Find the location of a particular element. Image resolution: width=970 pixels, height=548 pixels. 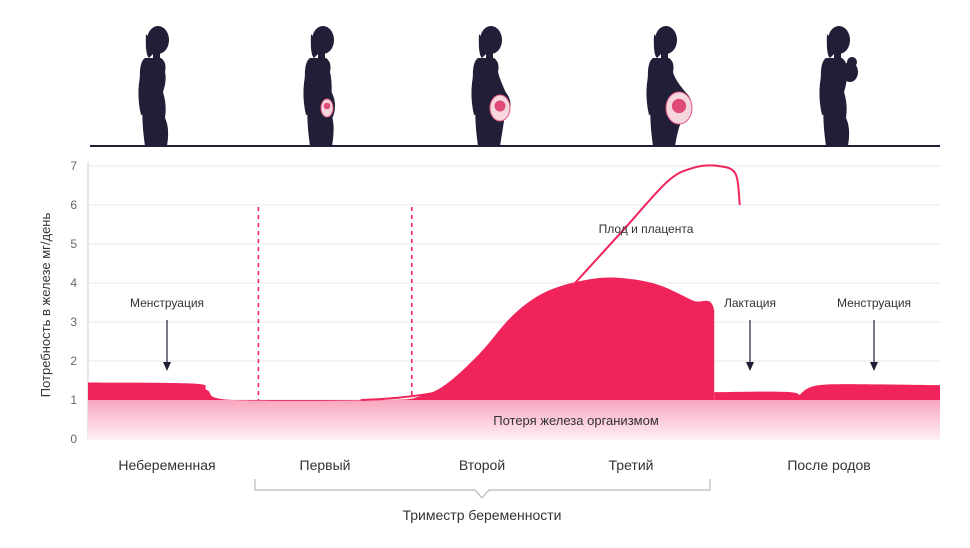

baseline-band is located at coordinates (514, 419).